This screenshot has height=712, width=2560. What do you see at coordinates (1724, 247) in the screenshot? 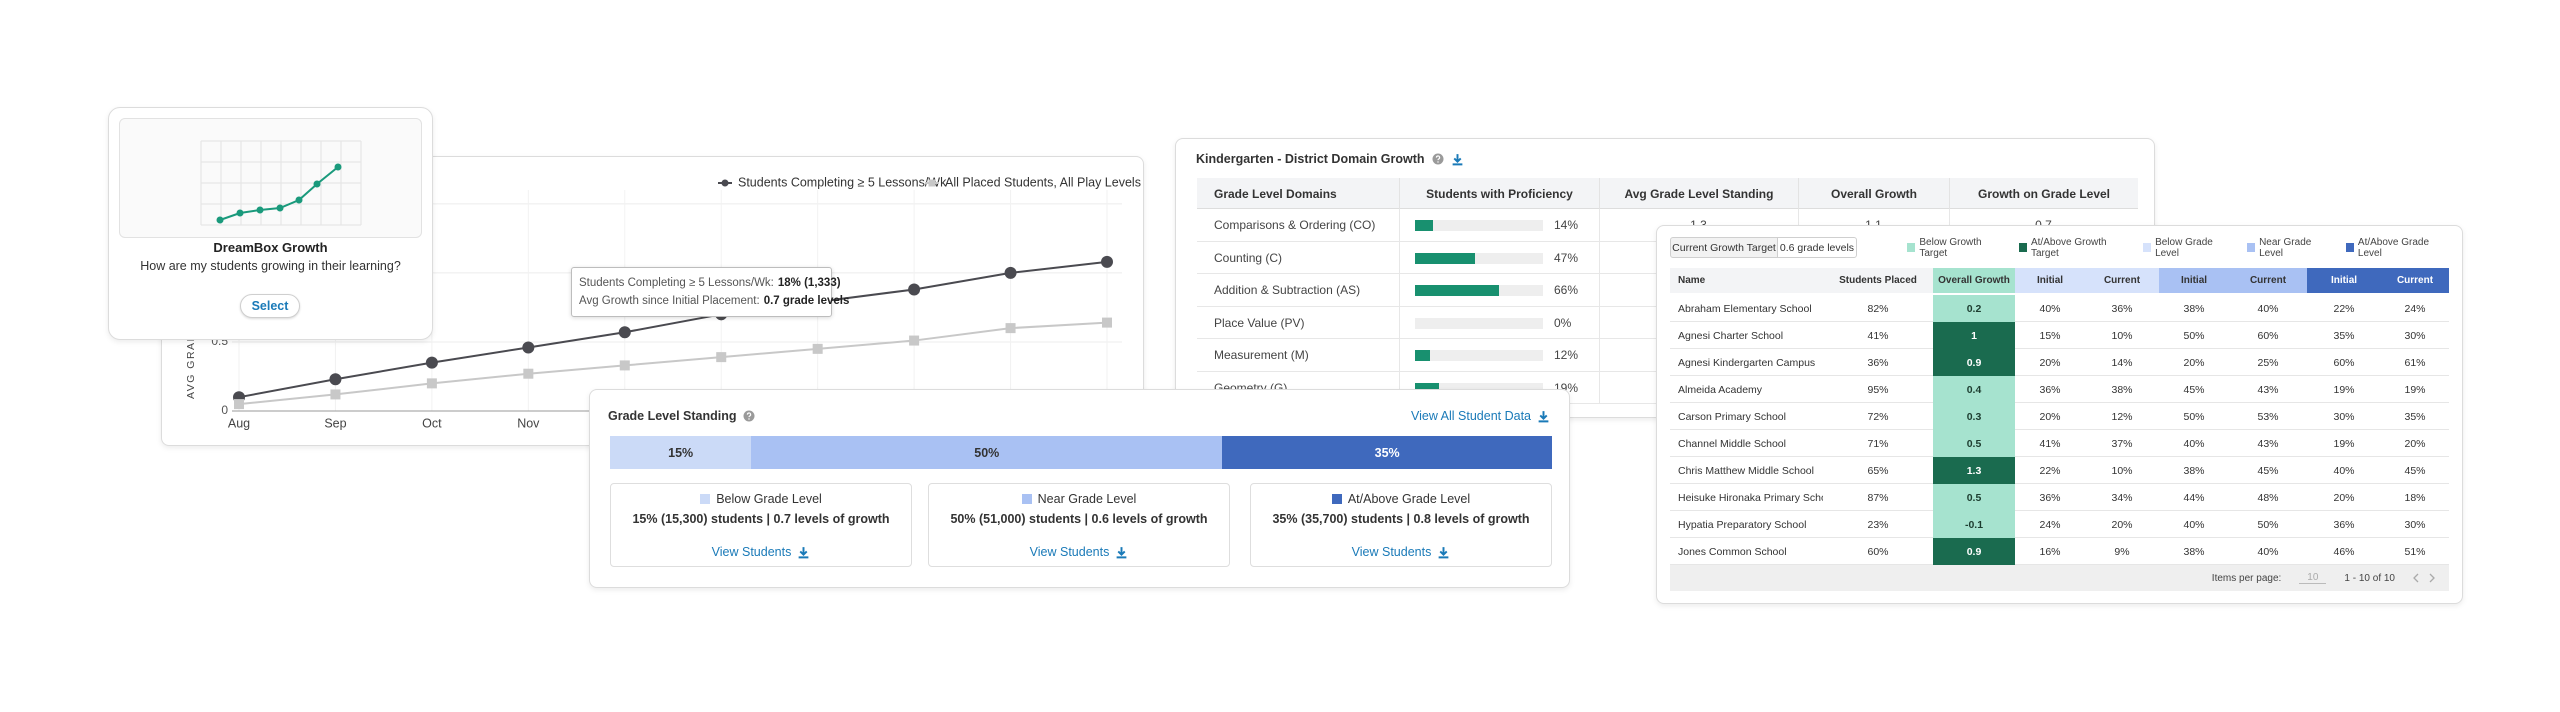
I see `tab: Current Growth Target` at bounding box center [1724, 247].